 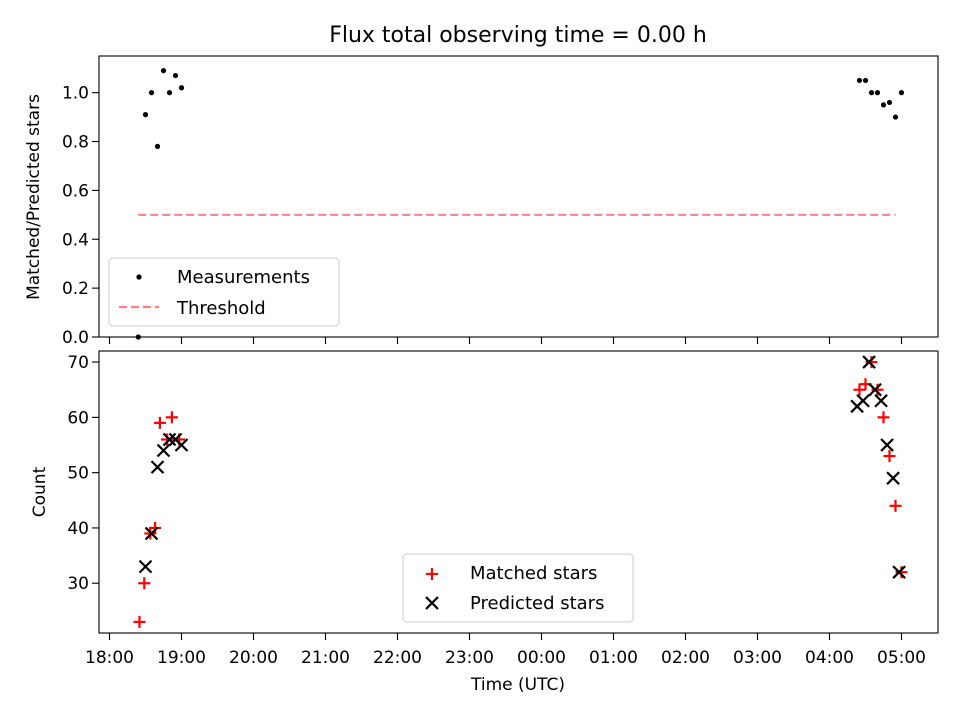 What do you see at coordinates (221, 308) in the screenshot?
I see `legend-label-threshold: Threshold` at bounding box center [221, 308].